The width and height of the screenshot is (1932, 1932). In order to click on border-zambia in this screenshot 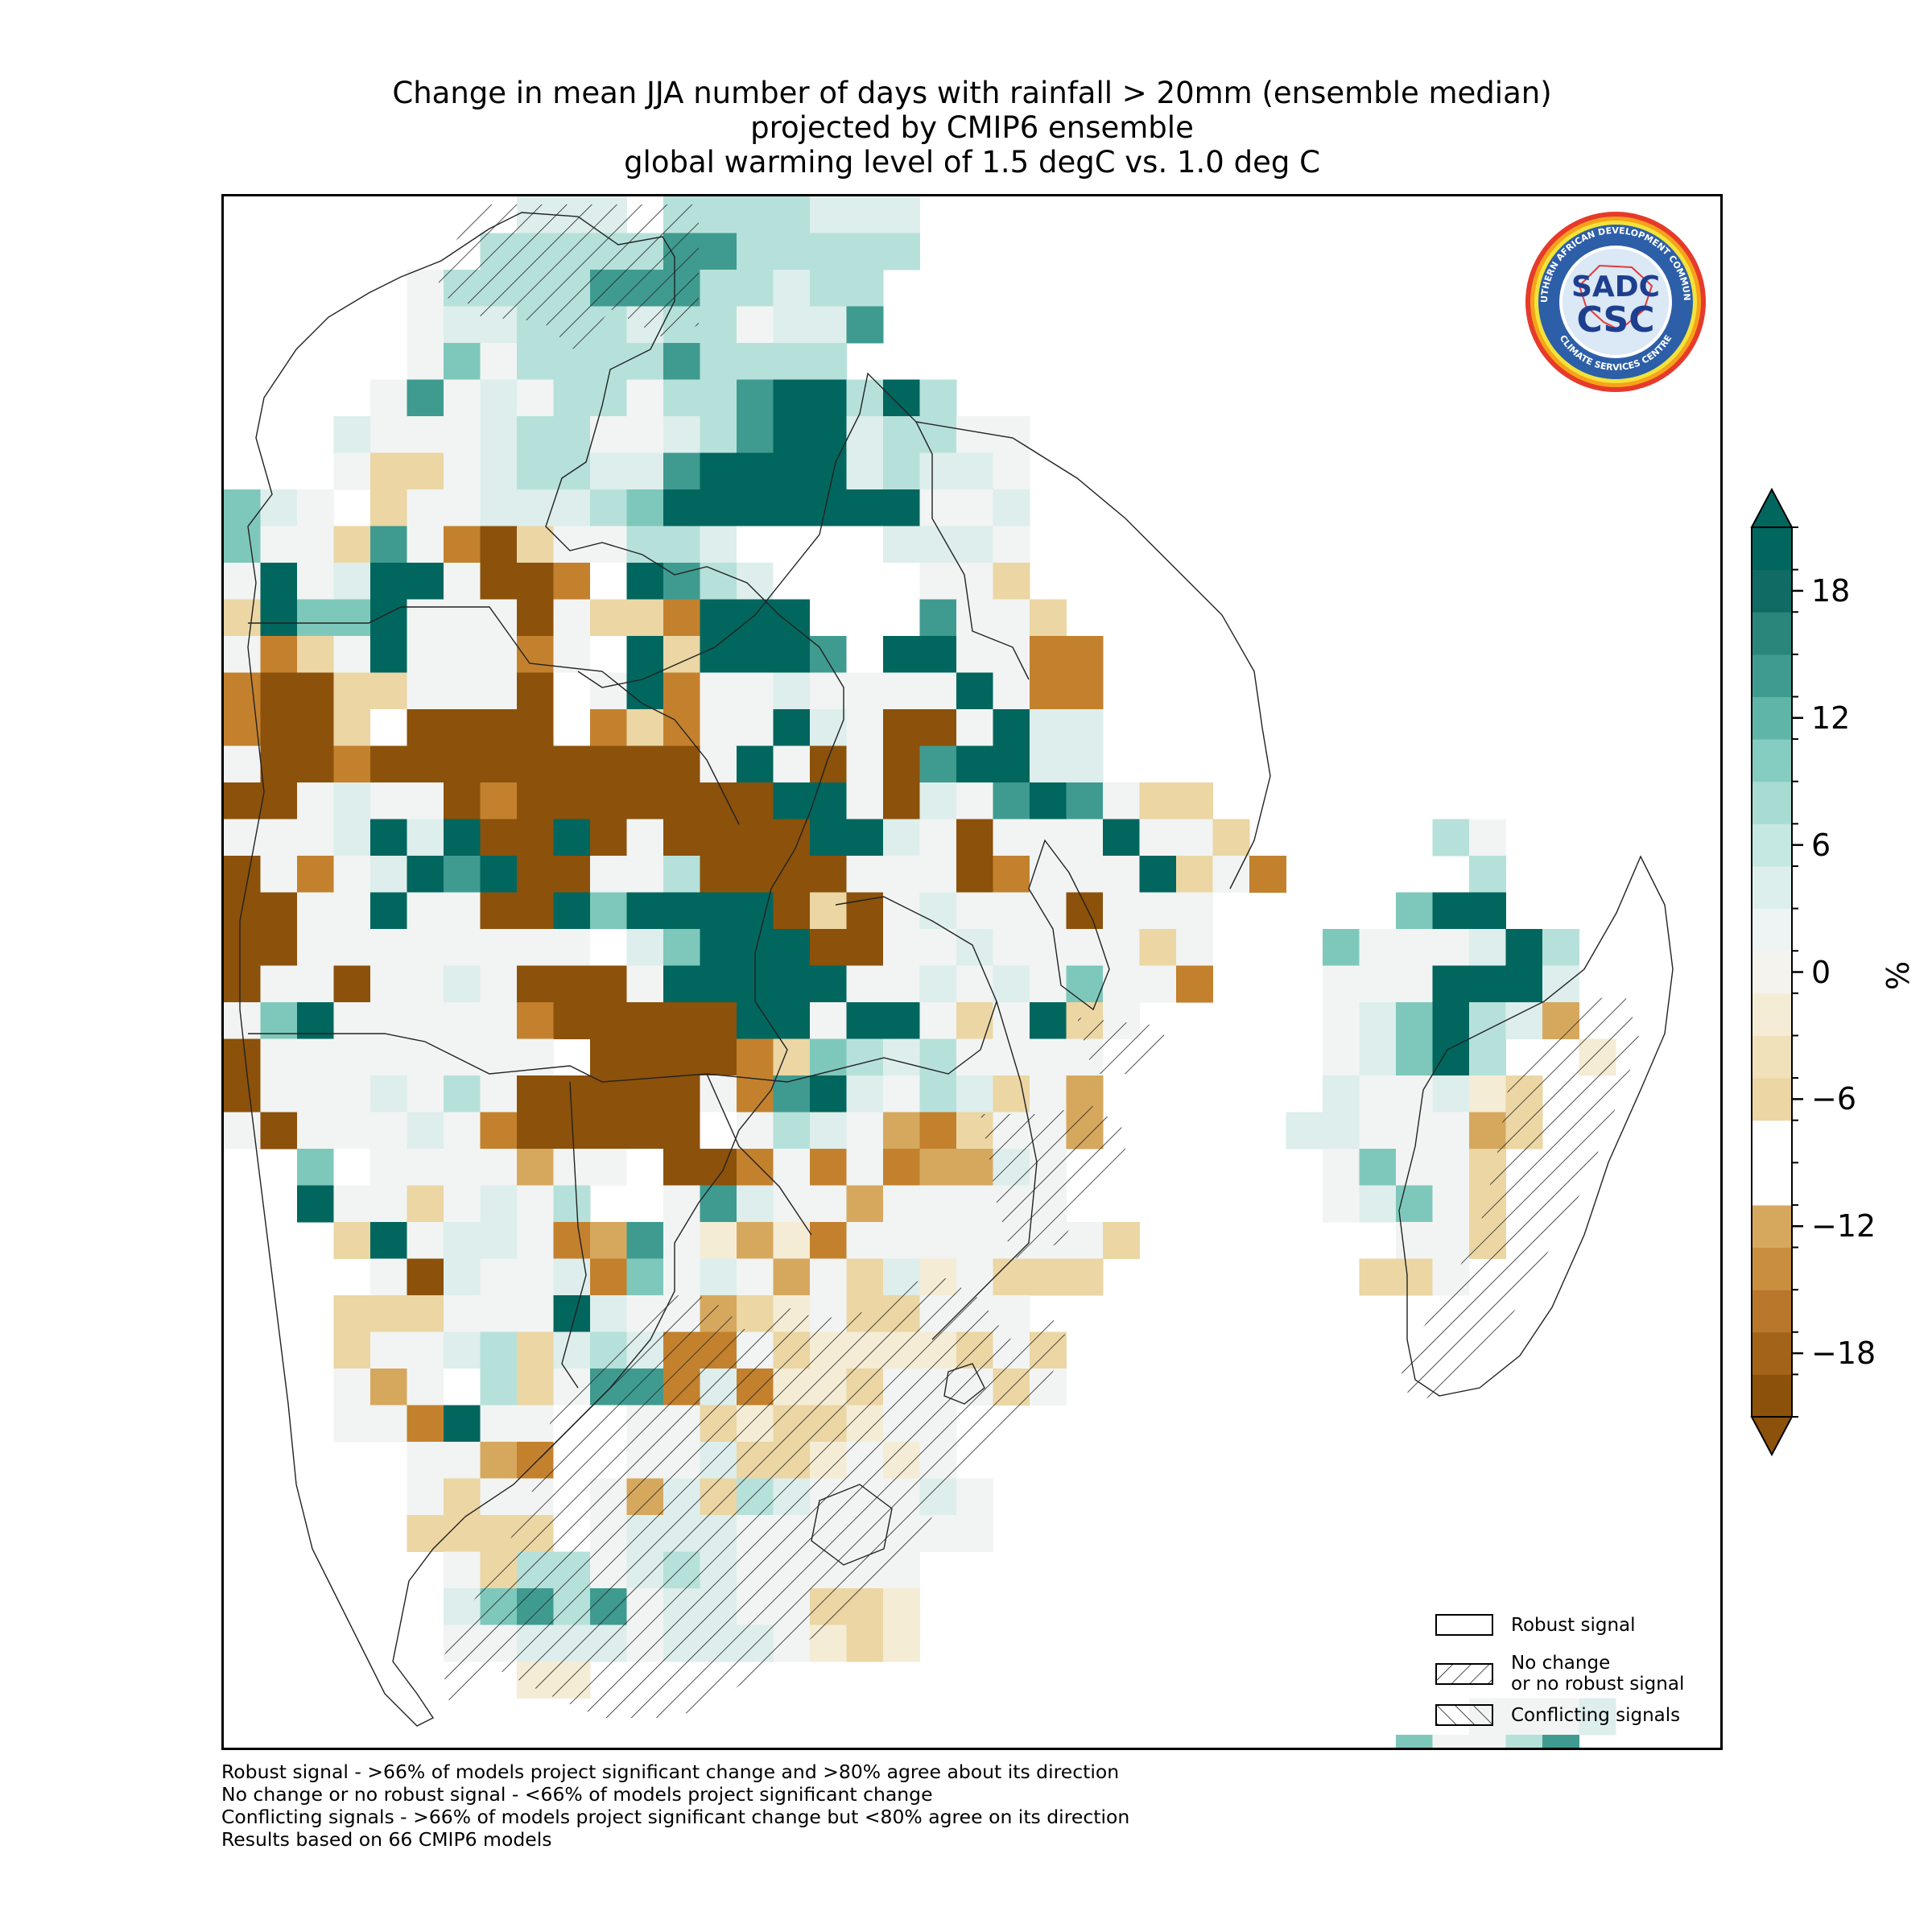, I will do `click(803, 530)`.